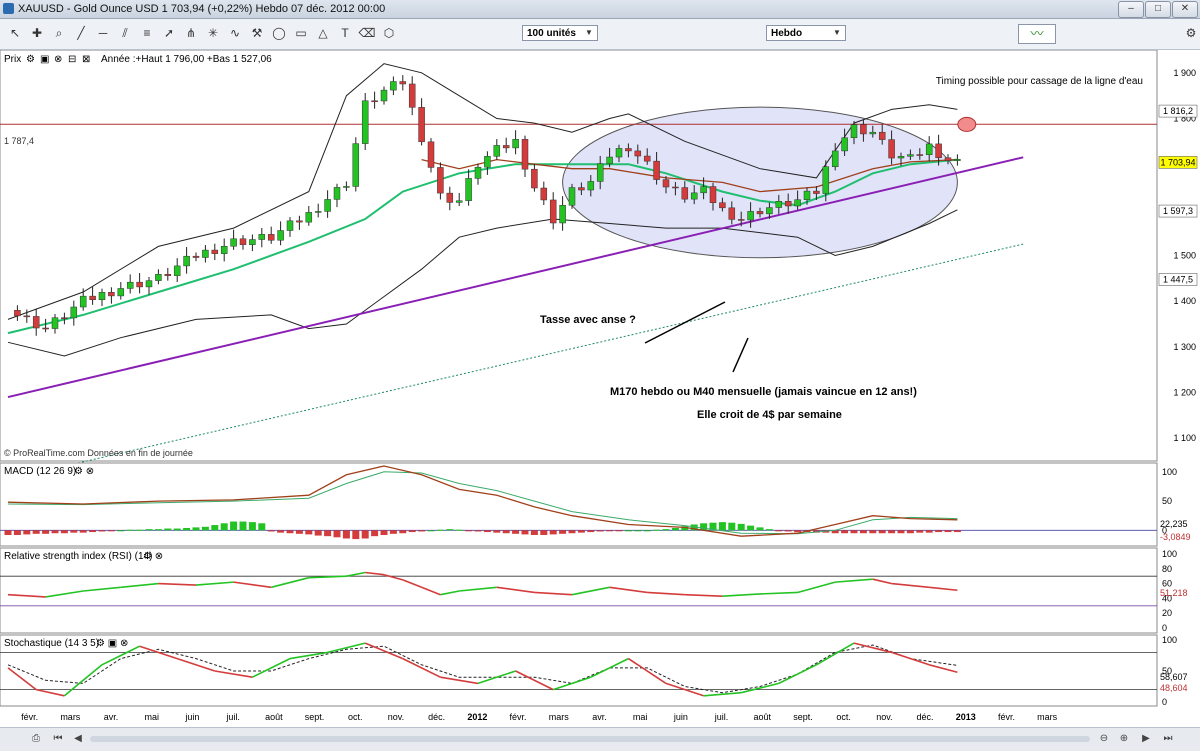 This screenshot has height=751, width=1200. I want to click on arrow-tool-icon: ➚, so click(169, 33).